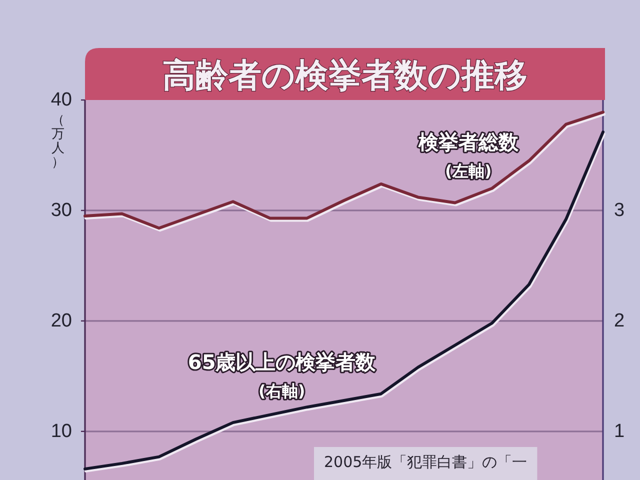  What do you see at coordinates (619, 431) in the screenshot?
I see `y2-tick-label: 1` at bounding box center [619, 431].